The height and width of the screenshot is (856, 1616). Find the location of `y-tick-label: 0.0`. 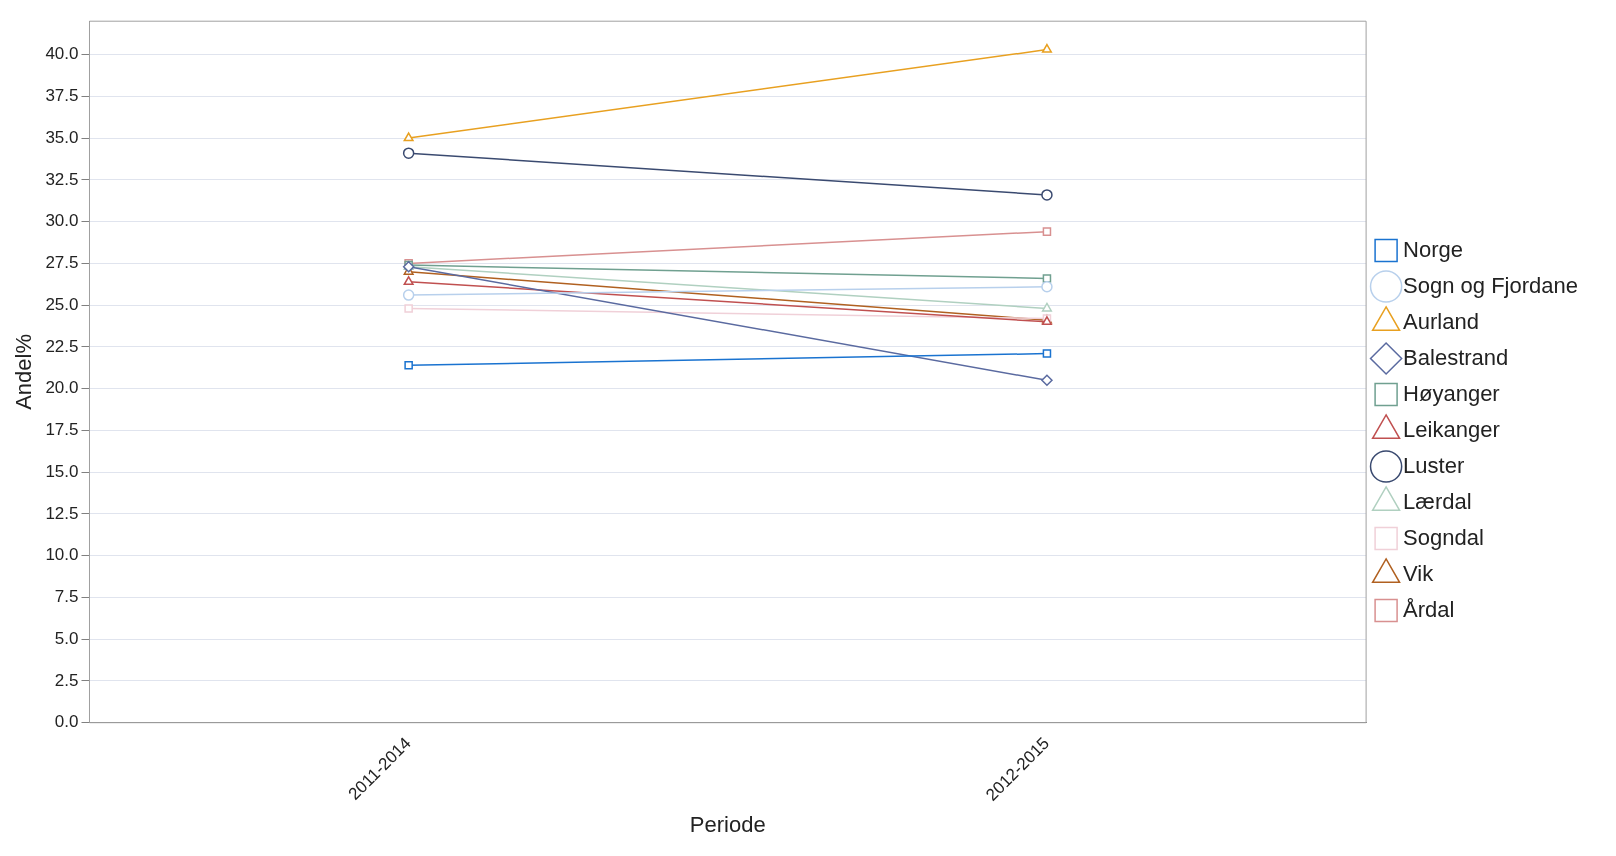

y-tick-label: 0.0 is located at coordinates (66, 722).